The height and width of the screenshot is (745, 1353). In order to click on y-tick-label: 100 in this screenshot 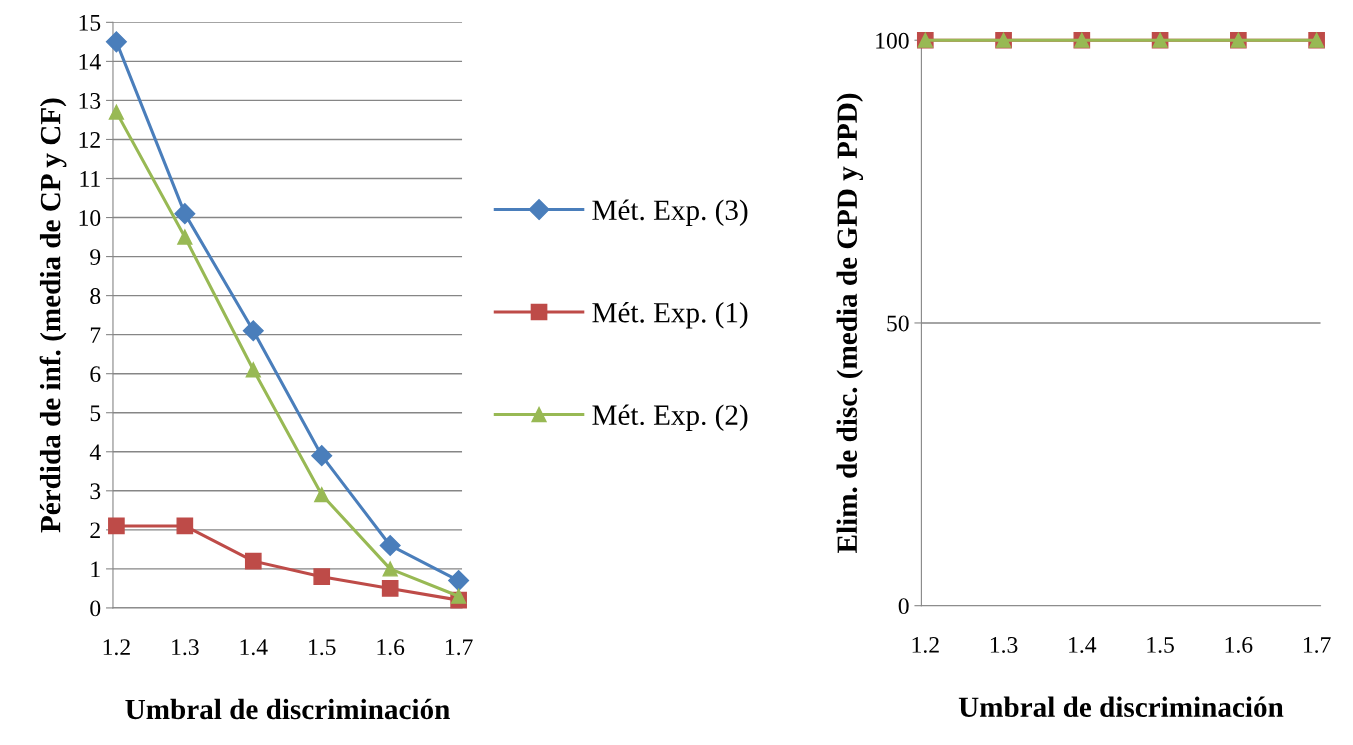, I will do `click(892, 40)`.